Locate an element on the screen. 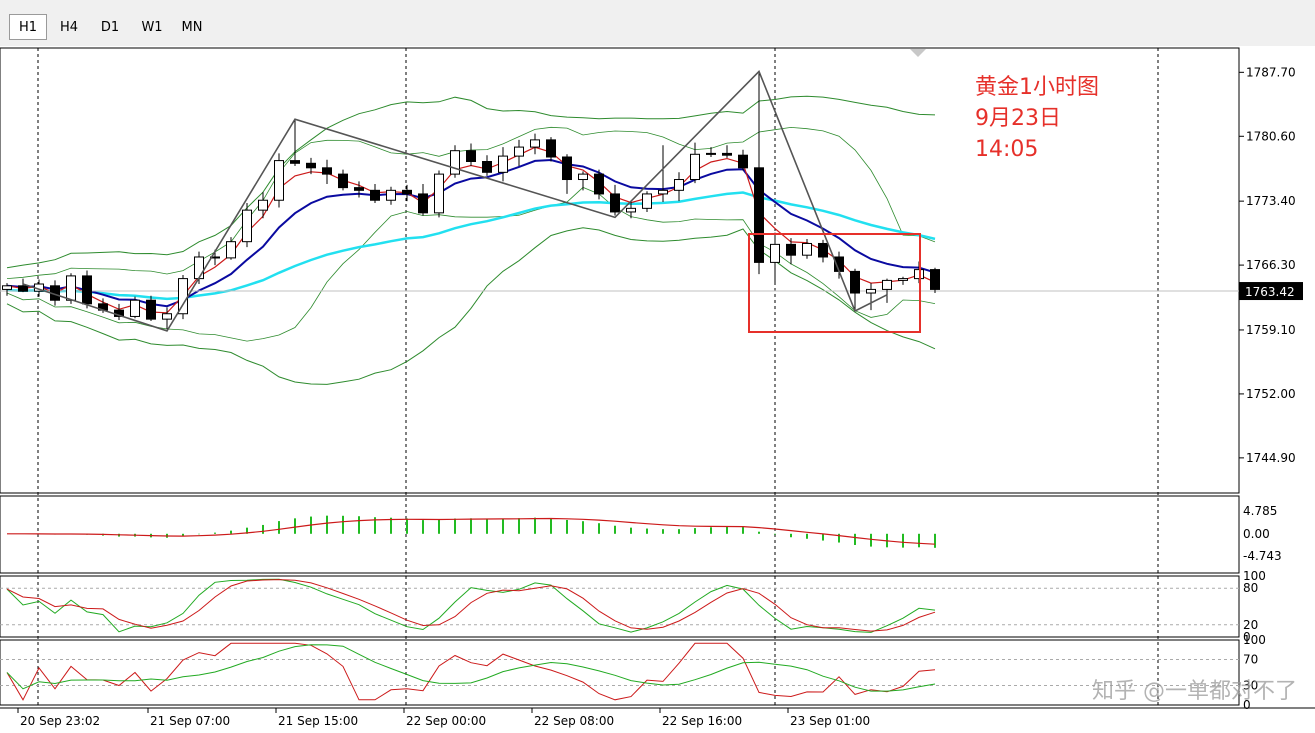 Image resolution: width=1315 pixels, height=733 pixels. macd-tick-label: 4.785 is located at coordinates (1260, 511).